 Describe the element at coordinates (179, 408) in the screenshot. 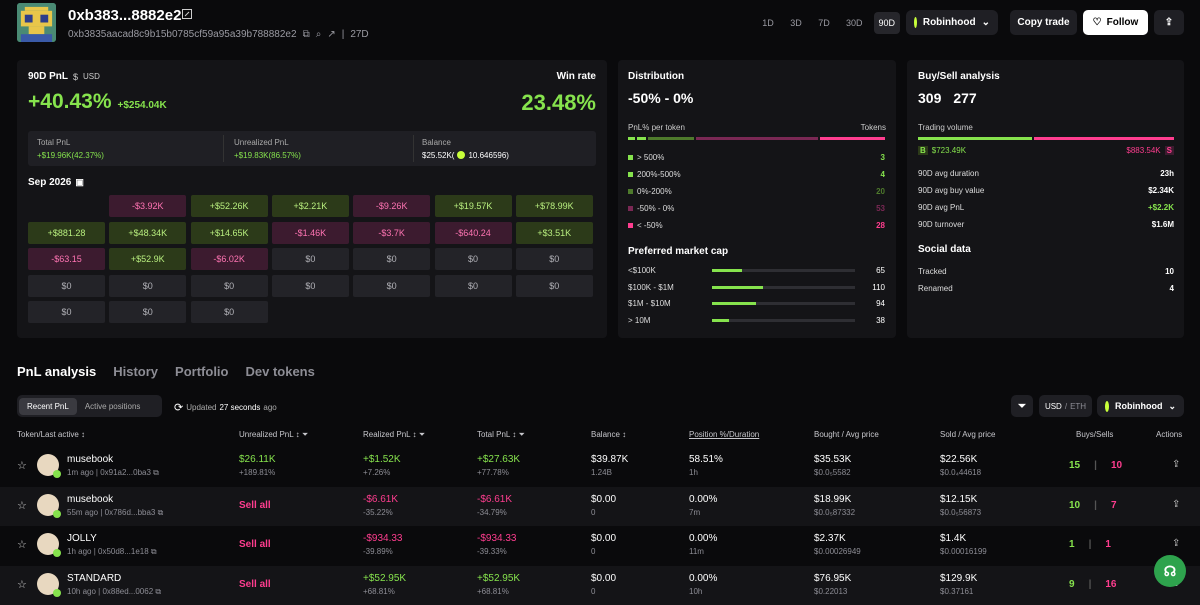

I see `refresh-icon: ⟳` at that location.